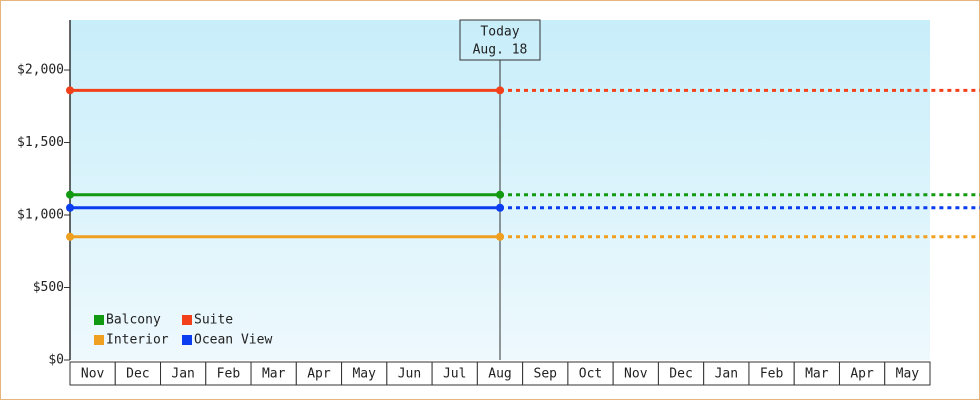 The height and width of the screenshot is (400, 980). What do you see at coordinates (48, 287) in the screenshot?
I see `y-tick-label: $500` at bounding box center [48, 287].